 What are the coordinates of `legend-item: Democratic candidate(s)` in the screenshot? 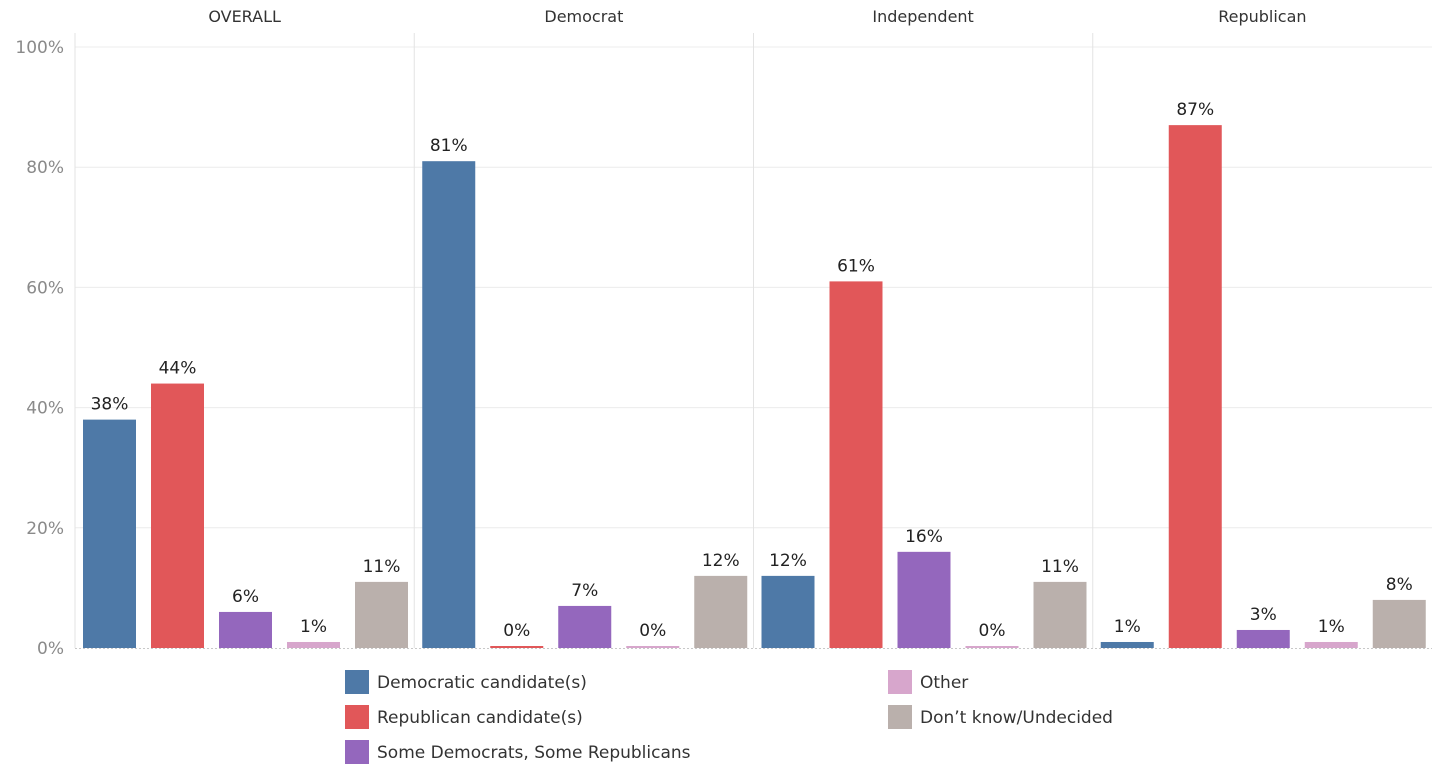 It's located at (466, 682).